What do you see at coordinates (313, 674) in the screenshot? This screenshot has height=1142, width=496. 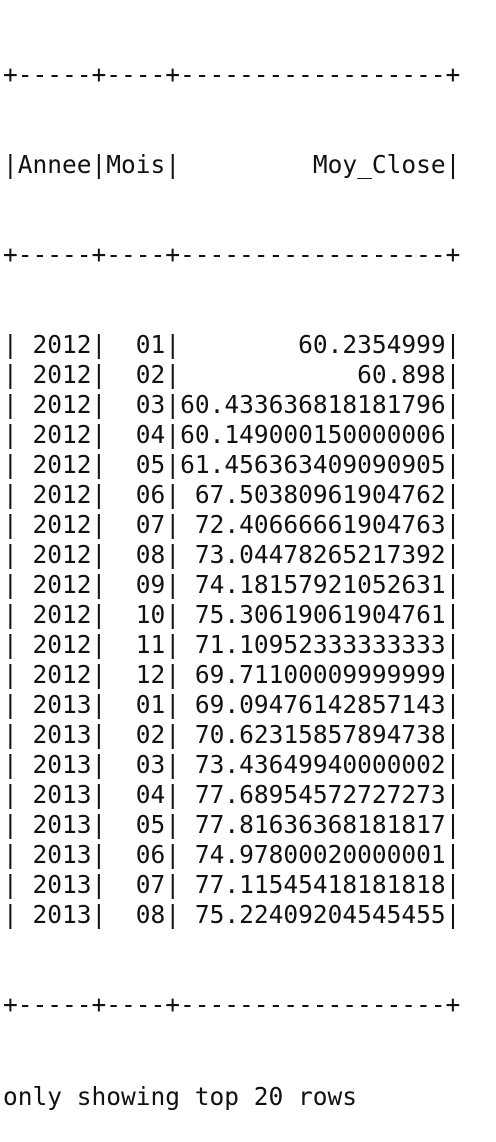 I see `cell-moy-close: 69.71100009999999` at bounding box center [313, 674].